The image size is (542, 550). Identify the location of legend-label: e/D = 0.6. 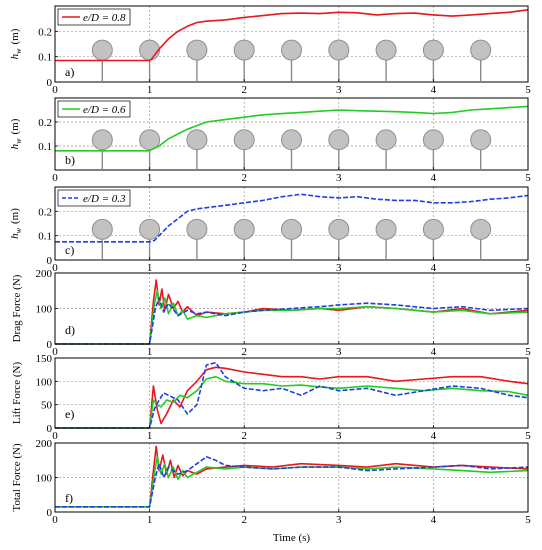
(104, 110).